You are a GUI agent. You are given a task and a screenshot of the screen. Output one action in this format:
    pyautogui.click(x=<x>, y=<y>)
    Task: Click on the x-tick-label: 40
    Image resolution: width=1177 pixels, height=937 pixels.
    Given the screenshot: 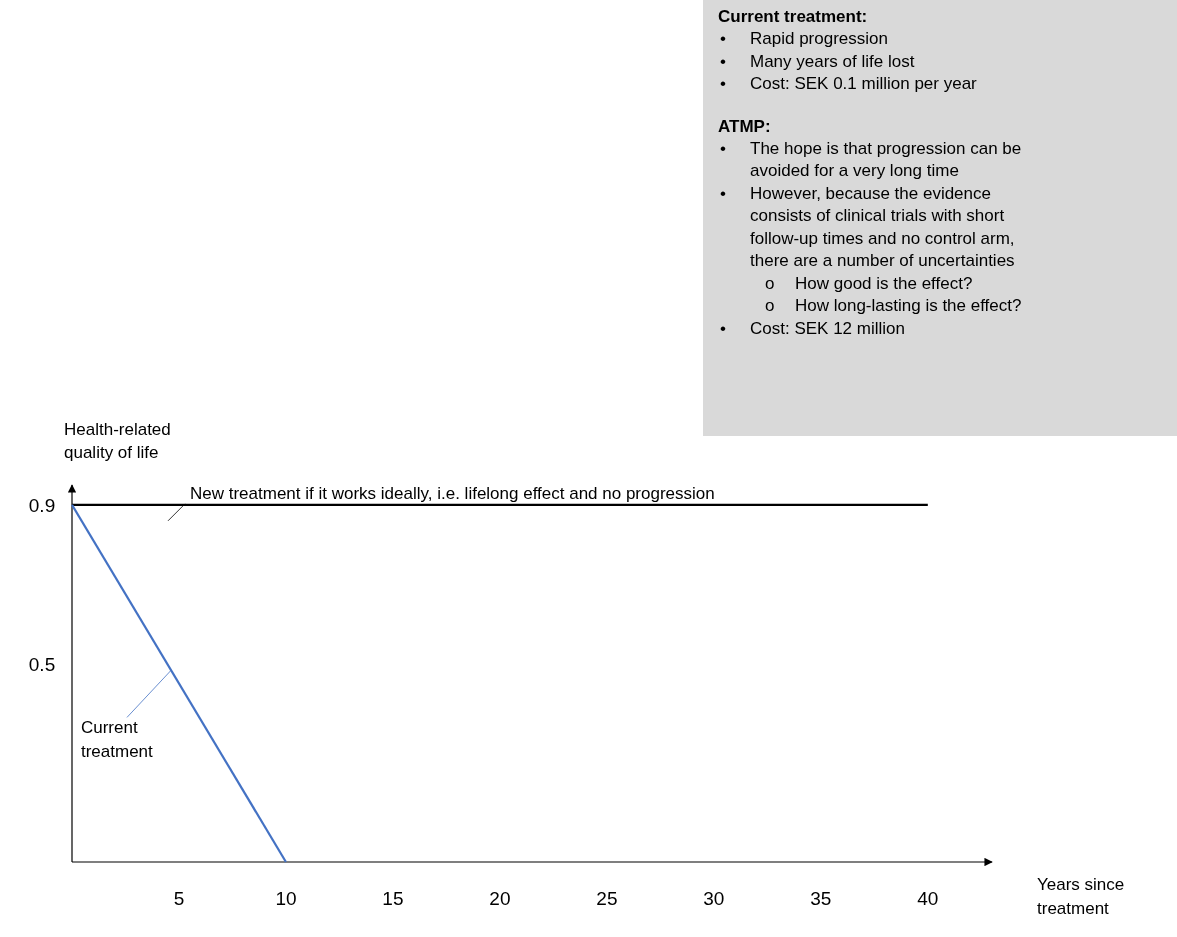 What is the action you would take?
    pyautogui.click(x=928, y=898)
    